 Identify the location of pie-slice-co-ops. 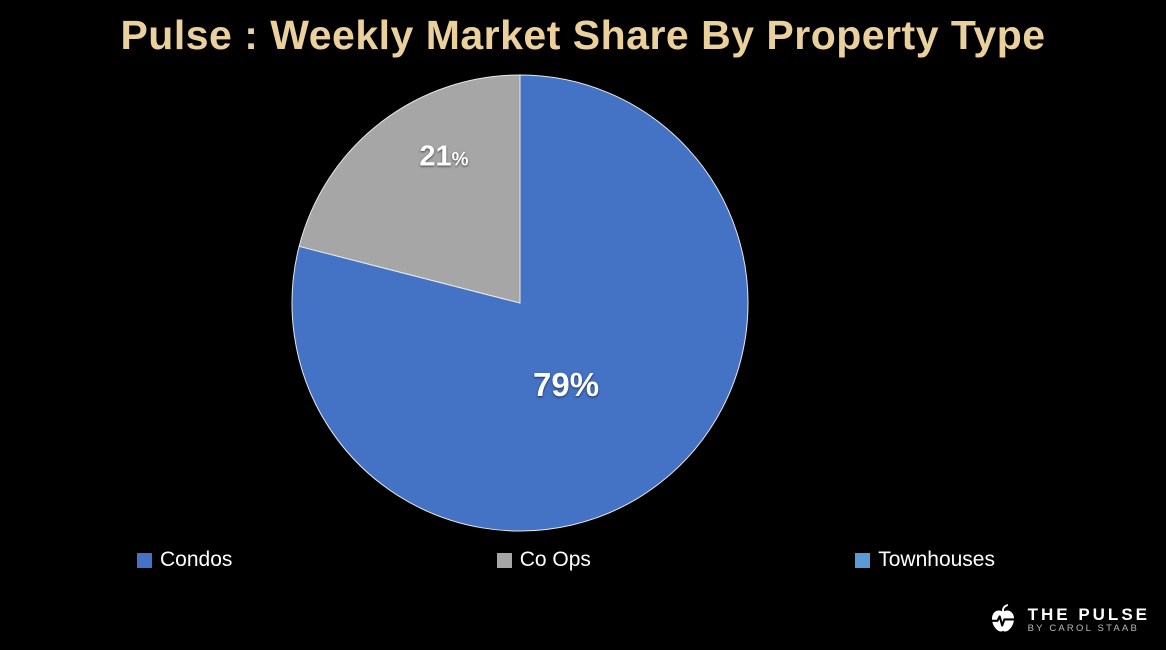
(409, 189).